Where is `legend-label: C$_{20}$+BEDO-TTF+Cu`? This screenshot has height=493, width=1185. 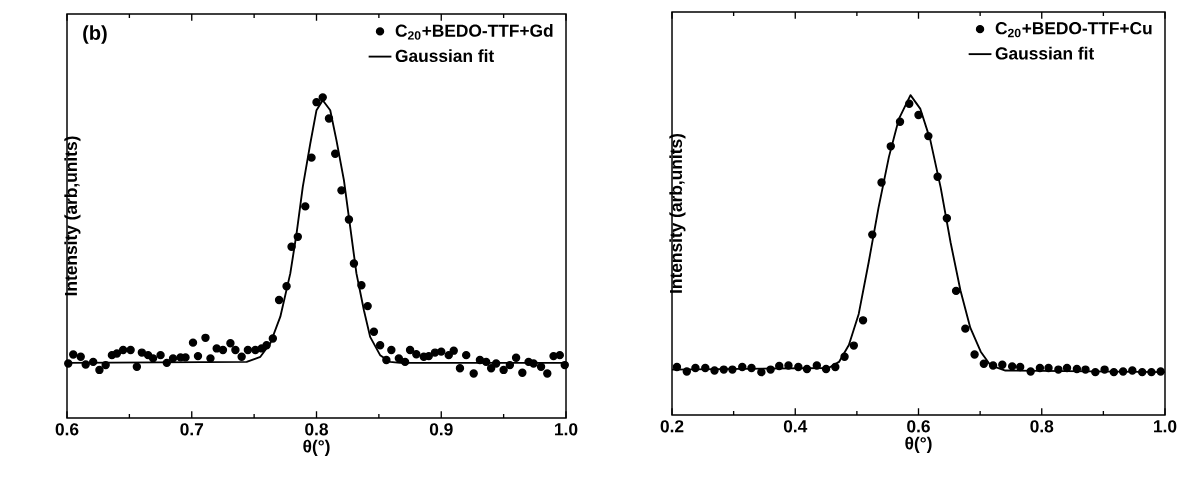 legend-label: C$_{20}$+BEDO-TTF+Cu is located at coordinates (1073, 30).